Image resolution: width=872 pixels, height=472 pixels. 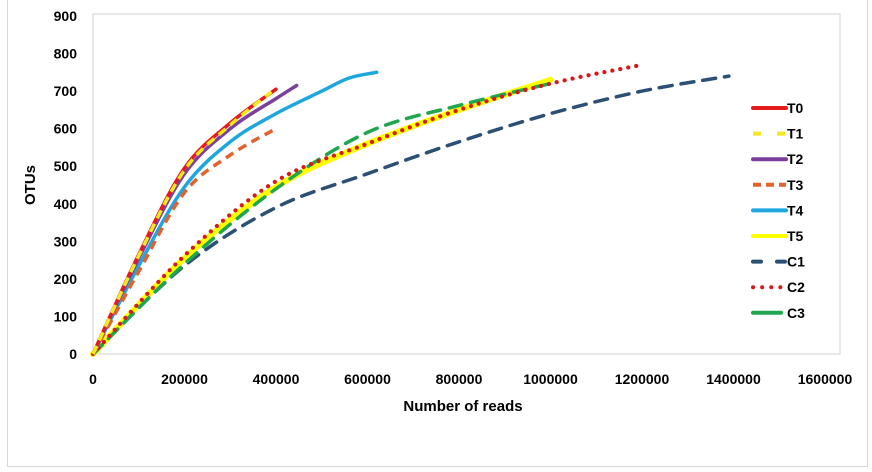 What do you see at coordinates (733, 379) in the screenshot?
I see `x-tick-label: 1400000` at bounding box center [733, 379].